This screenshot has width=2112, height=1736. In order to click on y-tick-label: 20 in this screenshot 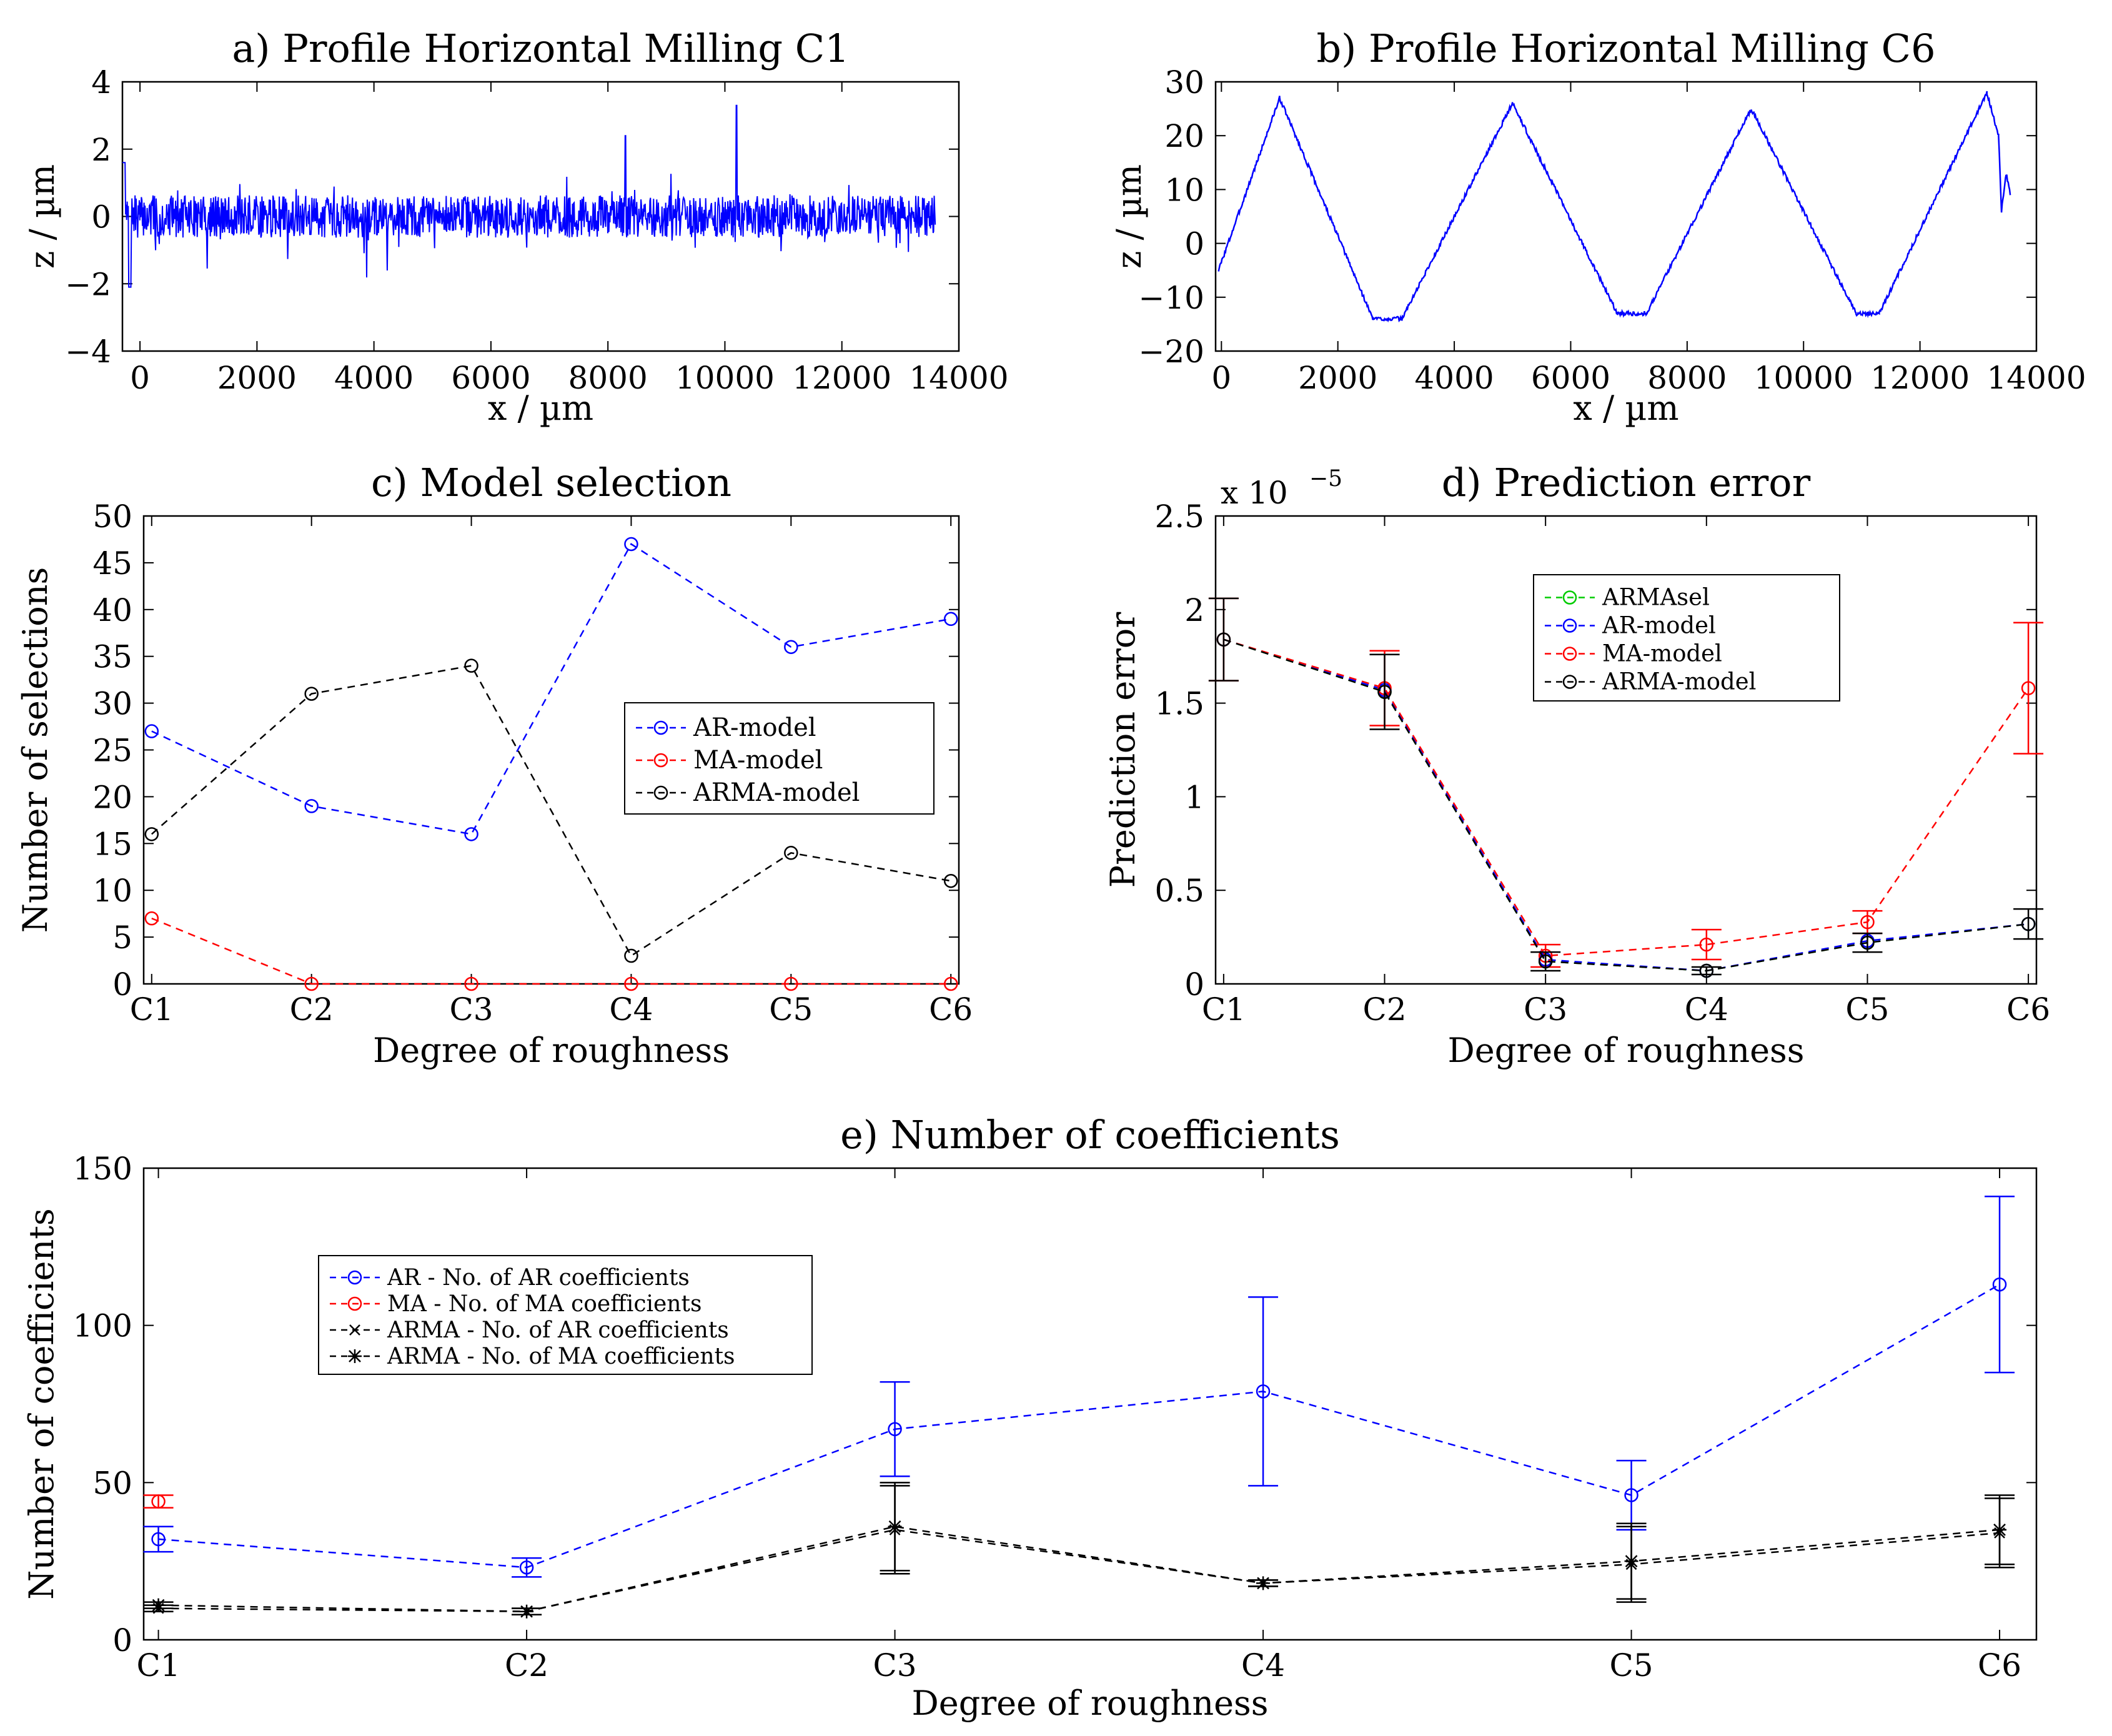, I will do `click(112, 797)`.